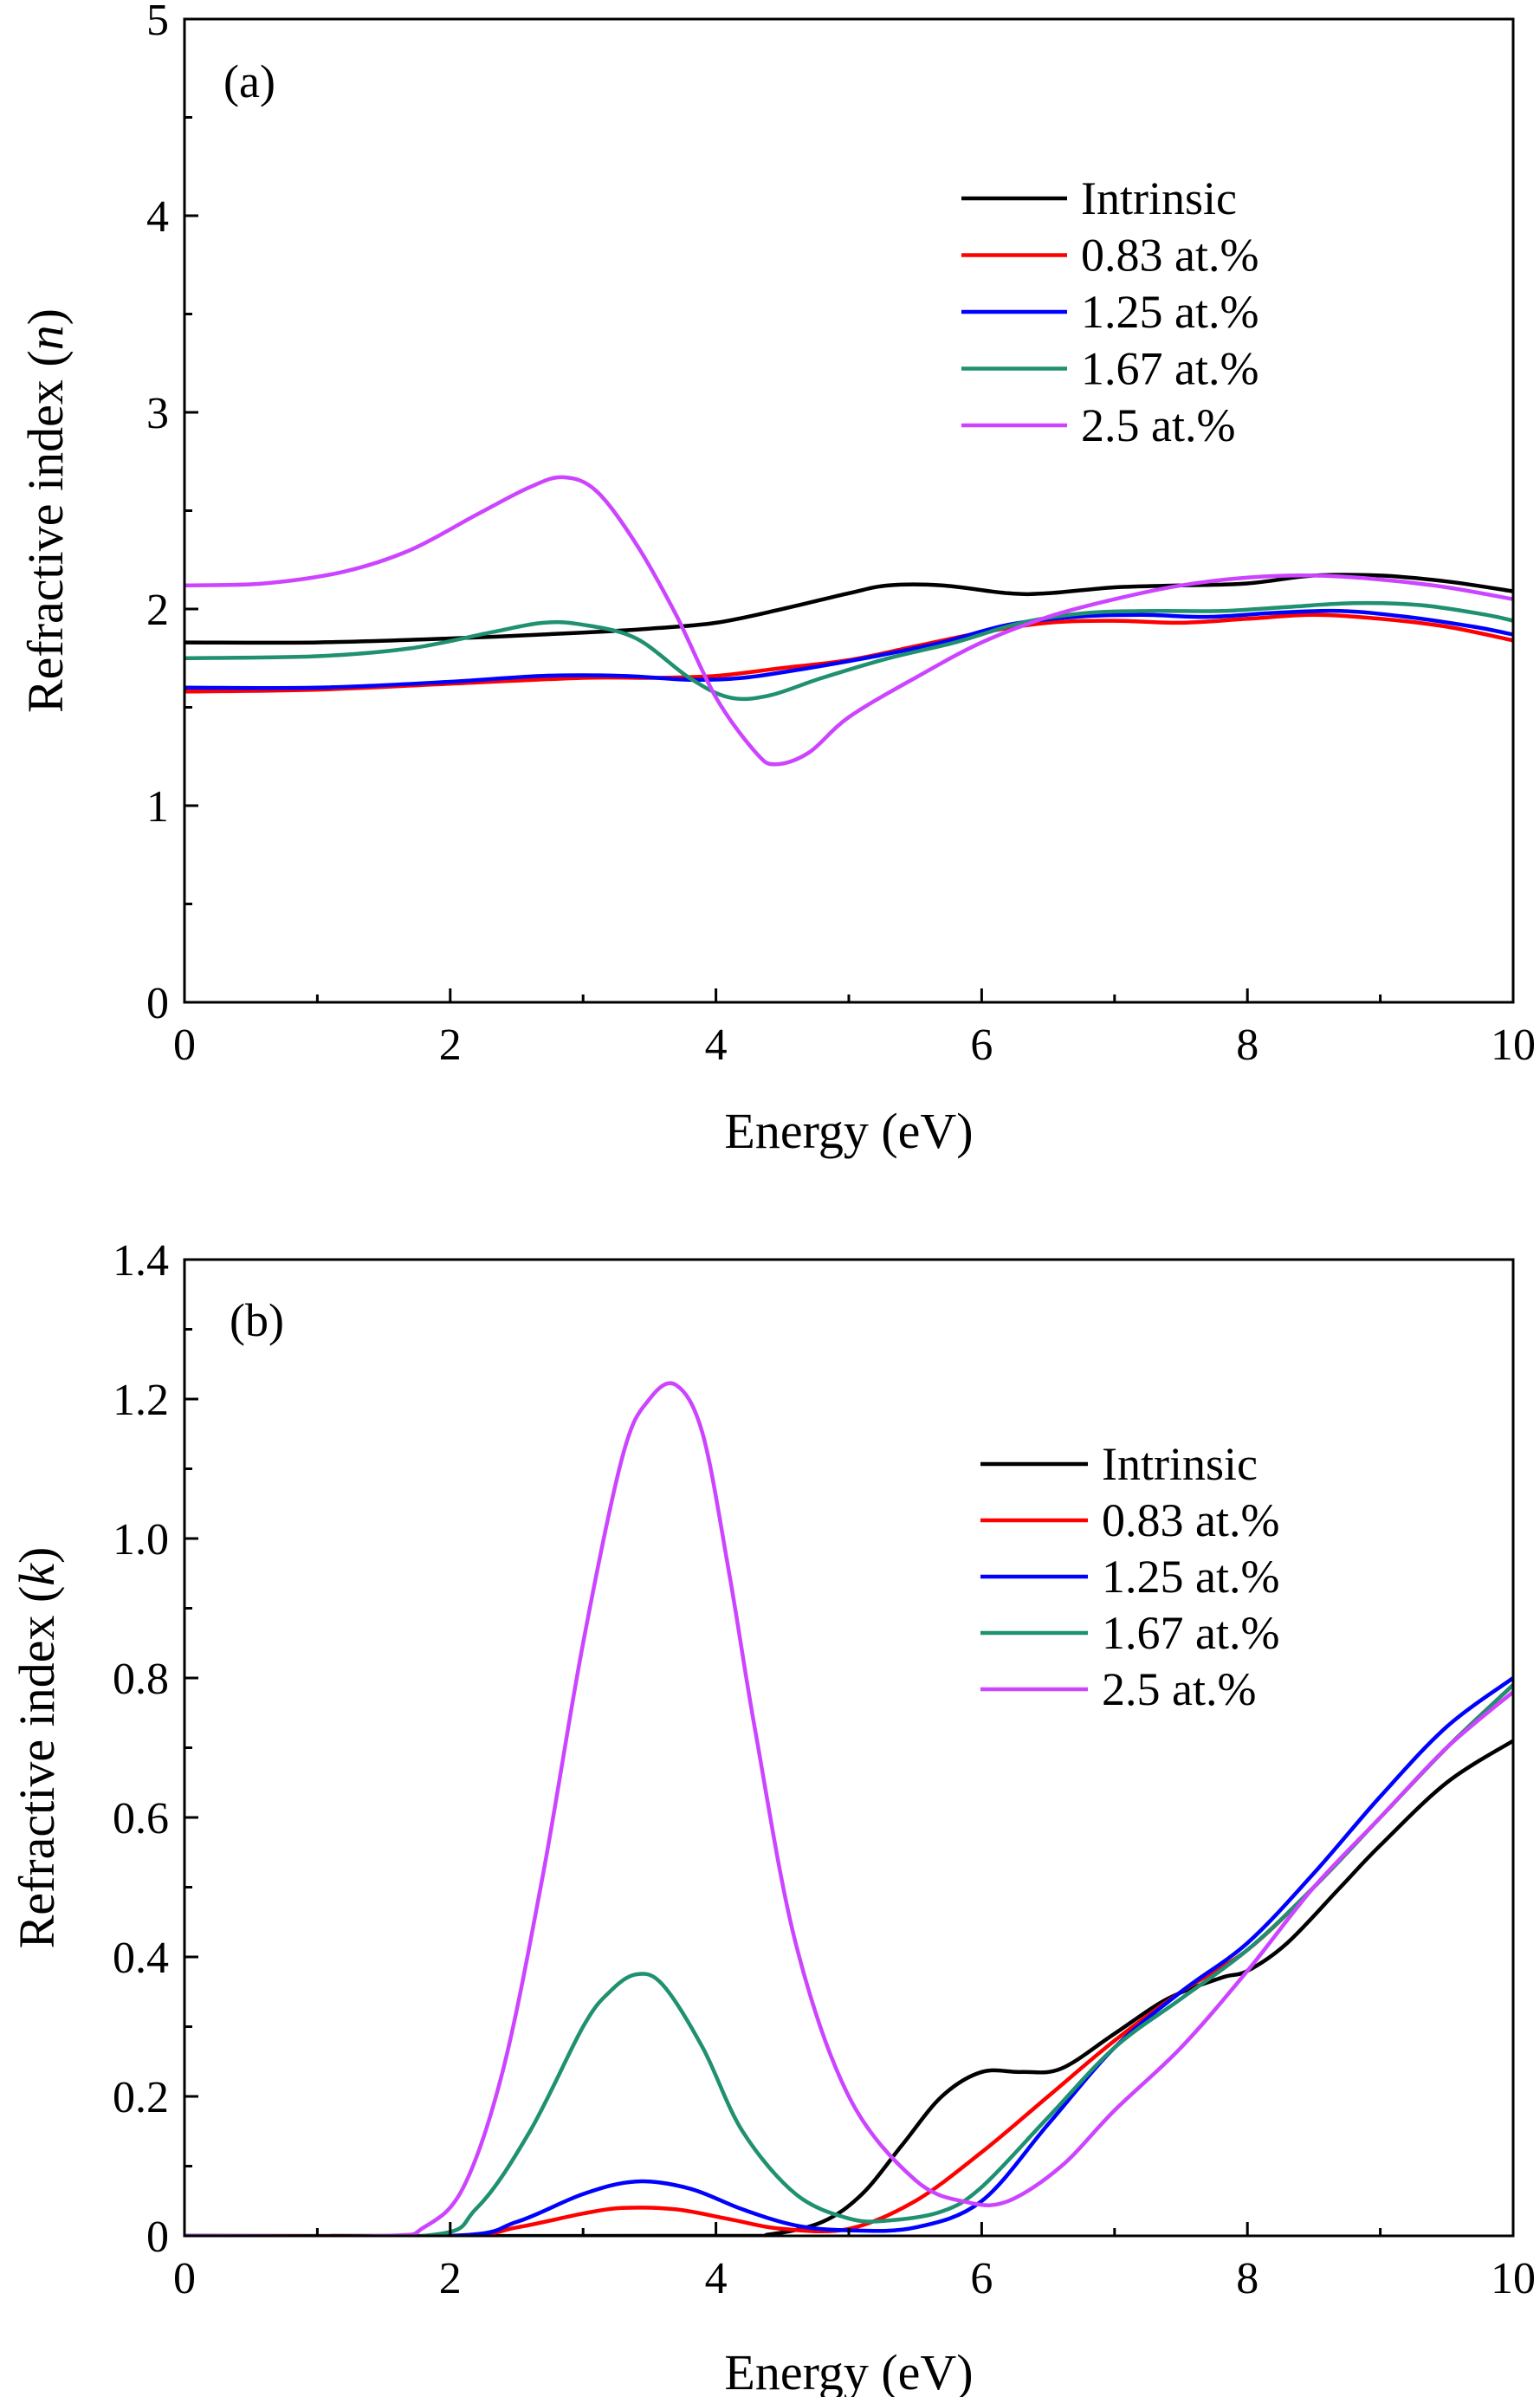 The width and height of the screenshot is (1540, 2397). Describe the element at coordinates (157, 22) in the screenshot. I see `y-tick-label: 5` at that location.